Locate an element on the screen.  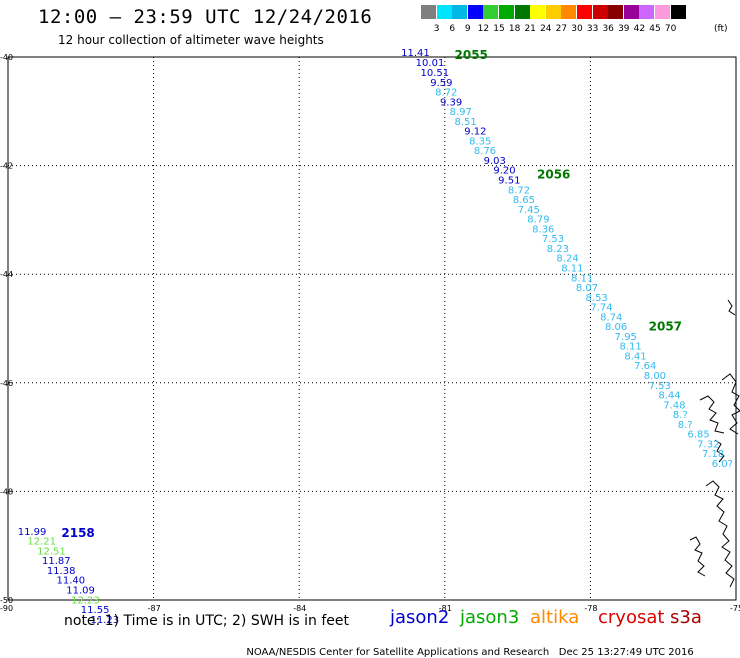
wave-height-value: 8.00 is located at coordinates (655, 376).